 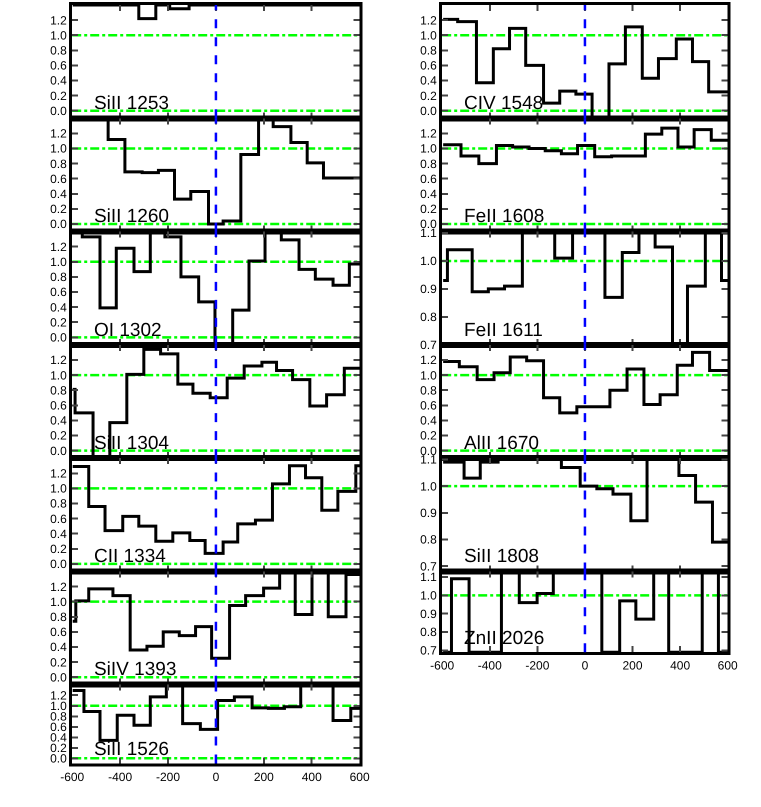 What do you see at coordinates (130, 556) in the screenshot?
I see `text: CII 1334` at bounding box center [130, 556].